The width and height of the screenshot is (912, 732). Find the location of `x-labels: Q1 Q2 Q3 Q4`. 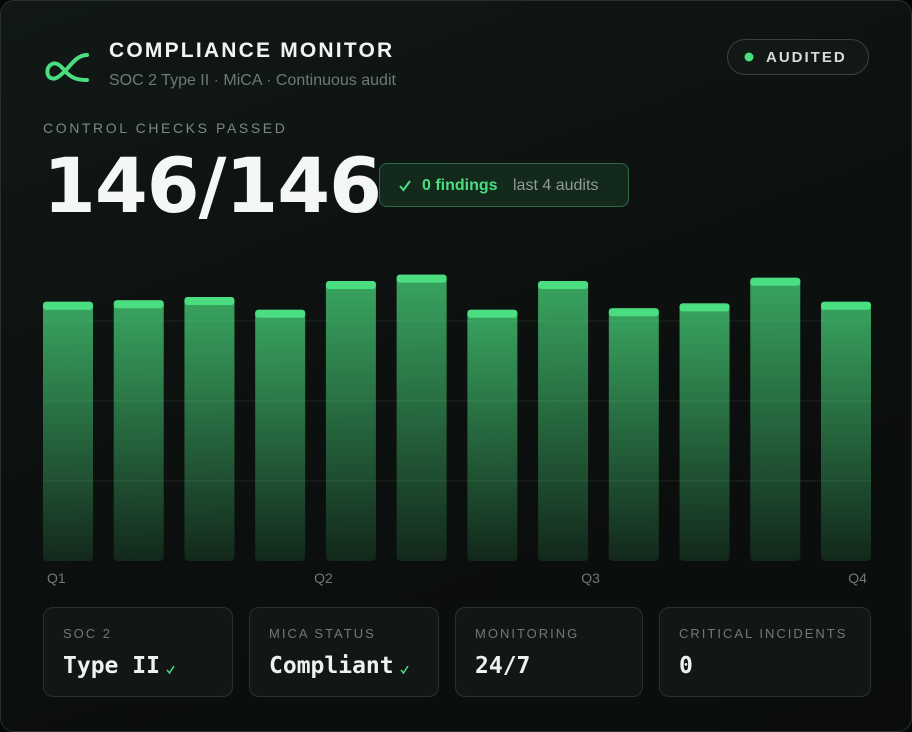

x-labels: Q1 Q2 Q3 Q4 is located at coordinates (457, 578).